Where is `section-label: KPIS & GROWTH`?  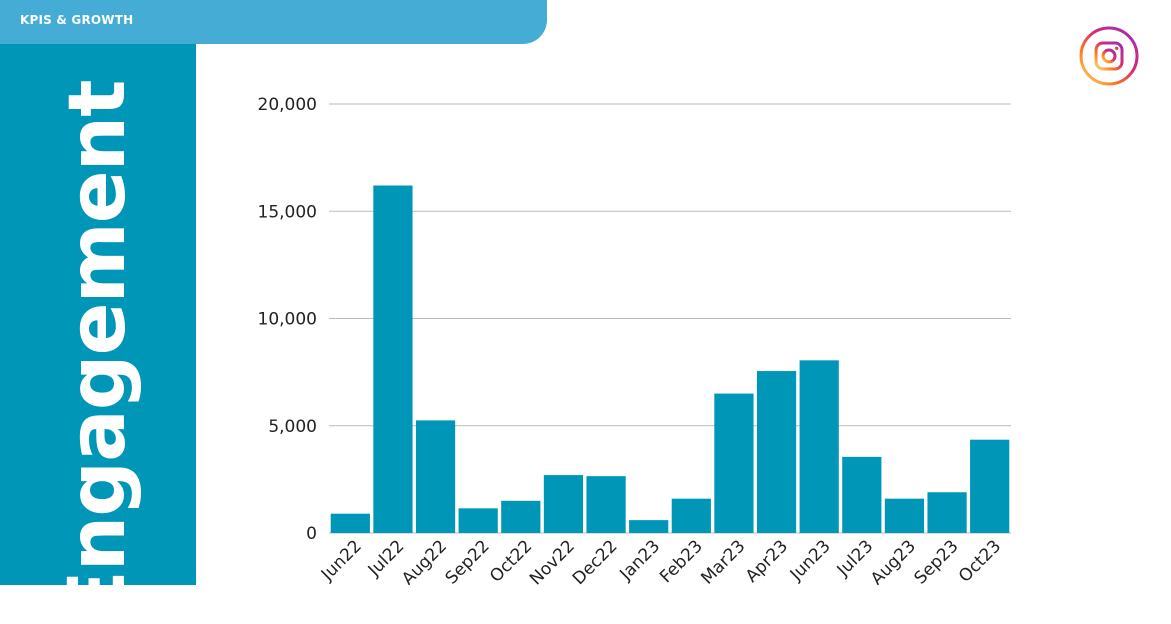 section-label: KPIS & GROWTH is located at coordinates (77, 20).